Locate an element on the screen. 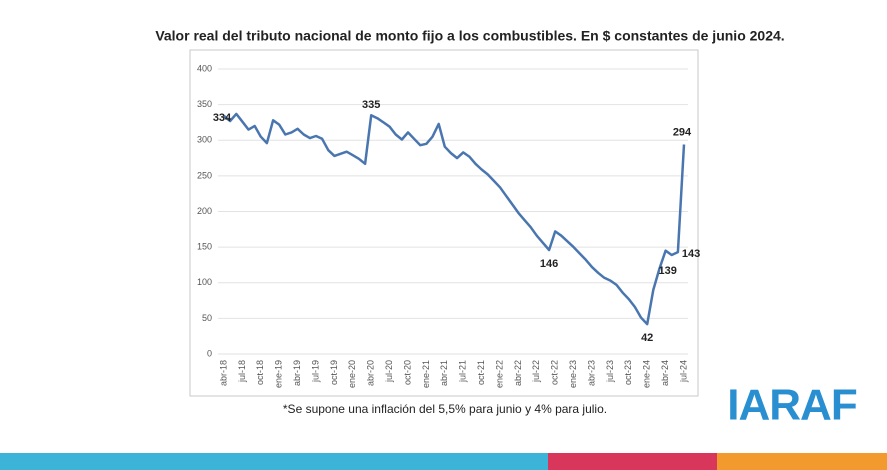  x-tick-label: jul-18 is located at coordinates (242, 371).